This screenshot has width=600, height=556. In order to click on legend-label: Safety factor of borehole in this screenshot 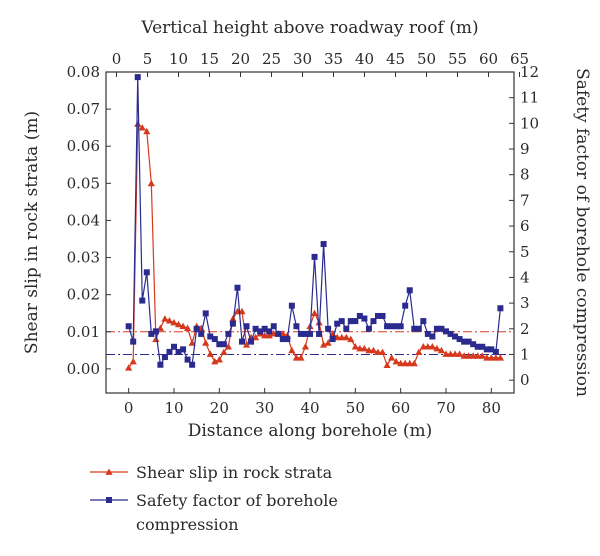, I will do `click(237, 500)`.